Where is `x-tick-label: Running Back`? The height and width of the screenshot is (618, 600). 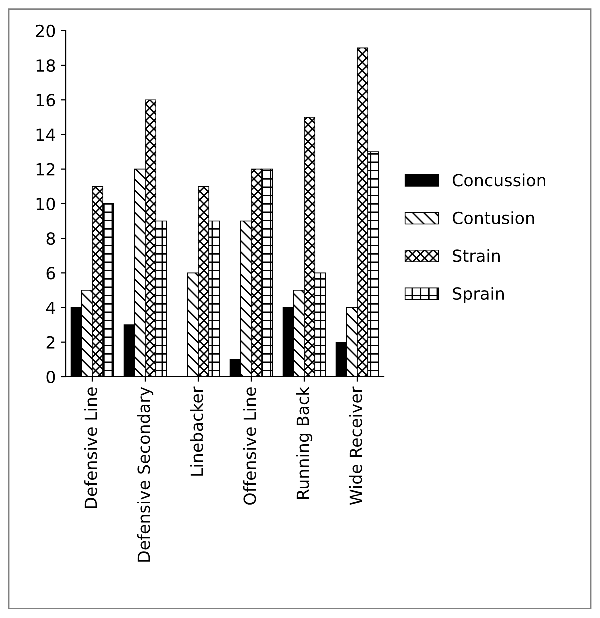 x-tick-label: Running Back is located at coordinates (304, 443).